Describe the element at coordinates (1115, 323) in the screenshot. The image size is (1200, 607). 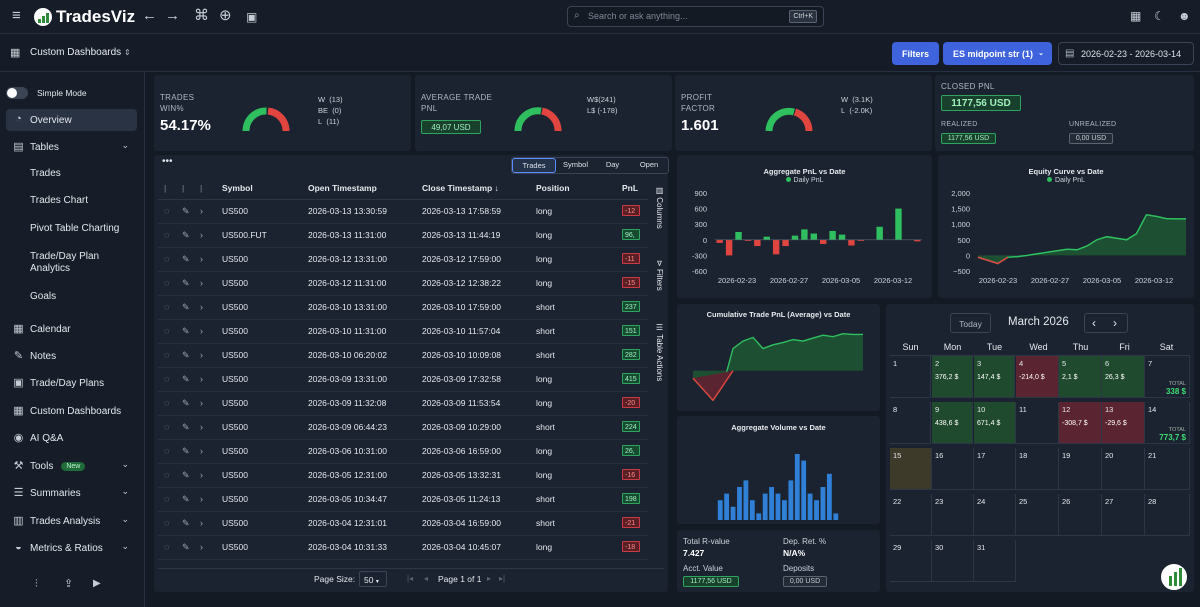
I see `next-month-icon: ›` at that location.